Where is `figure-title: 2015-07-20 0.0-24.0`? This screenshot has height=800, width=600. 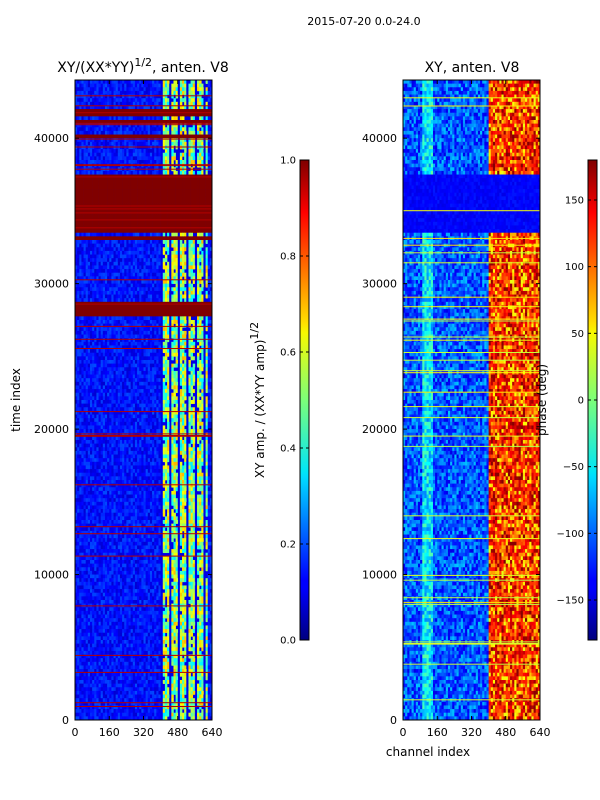
figure-title: 2015-07-20 0.0-24.0 is located at coordinates (363, 21).